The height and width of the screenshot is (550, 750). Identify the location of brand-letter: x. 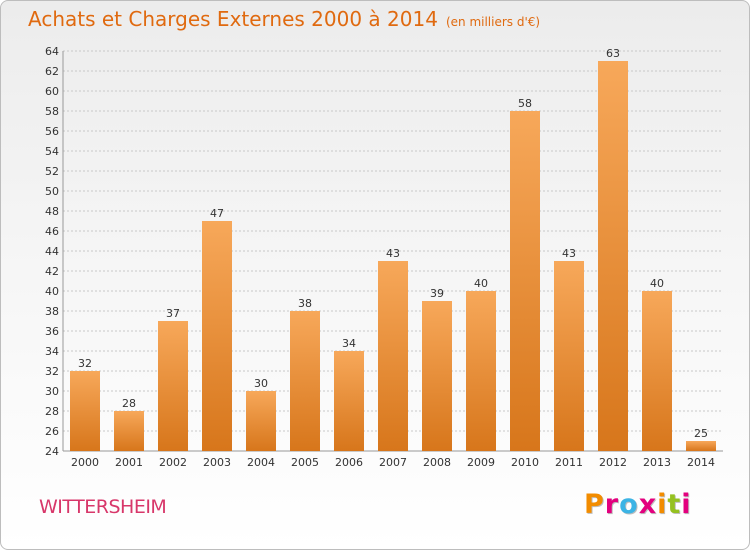
(648, 504).